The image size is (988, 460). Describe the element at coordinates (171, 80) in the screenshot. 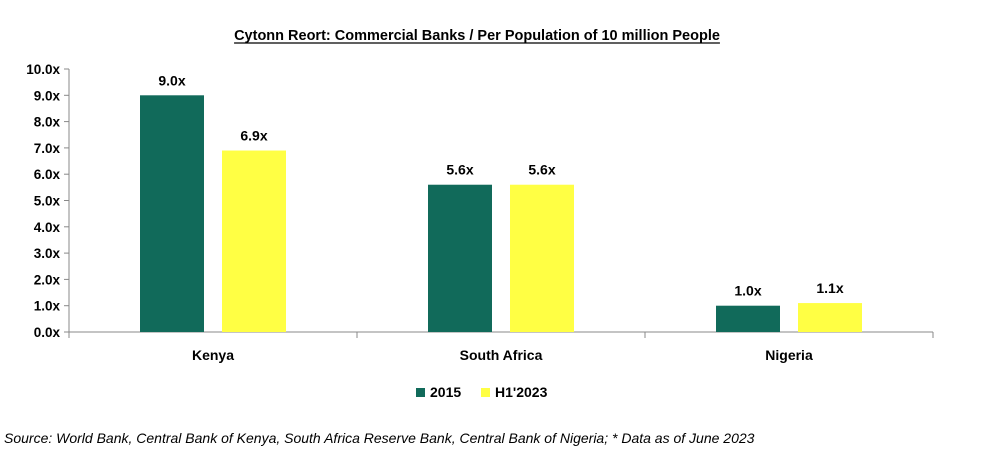

I see `data-label: 9.0x` at that location.